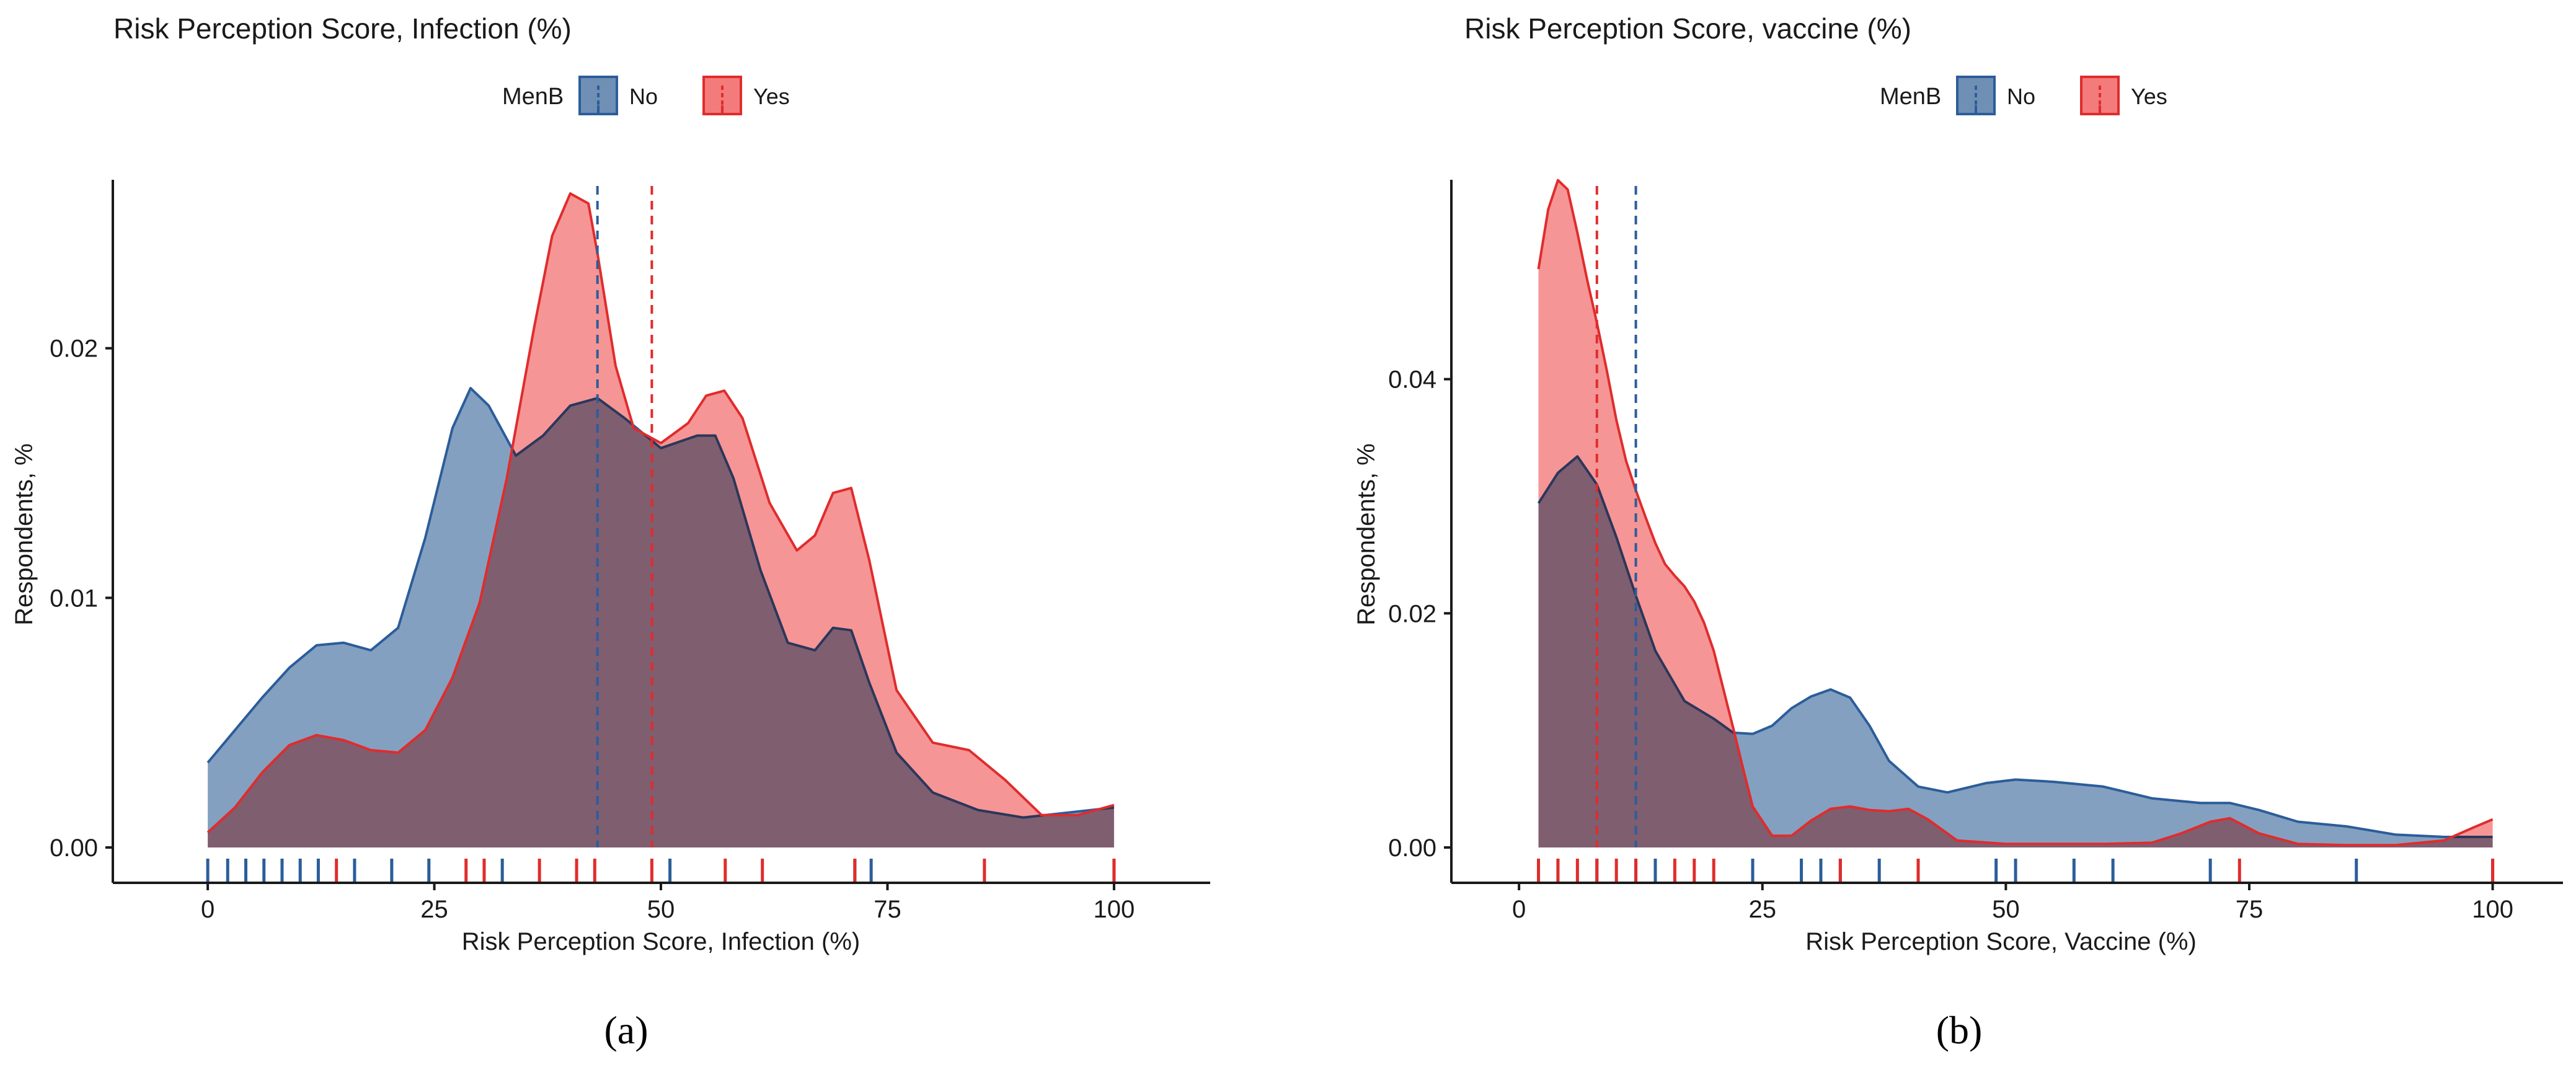 This screenshot has height=1075, width=2576. What do you see at coordinates (208, 909) in the screenshot?
I see `infection-x-tick-label-0: 0` at bounding box center [208, 909].